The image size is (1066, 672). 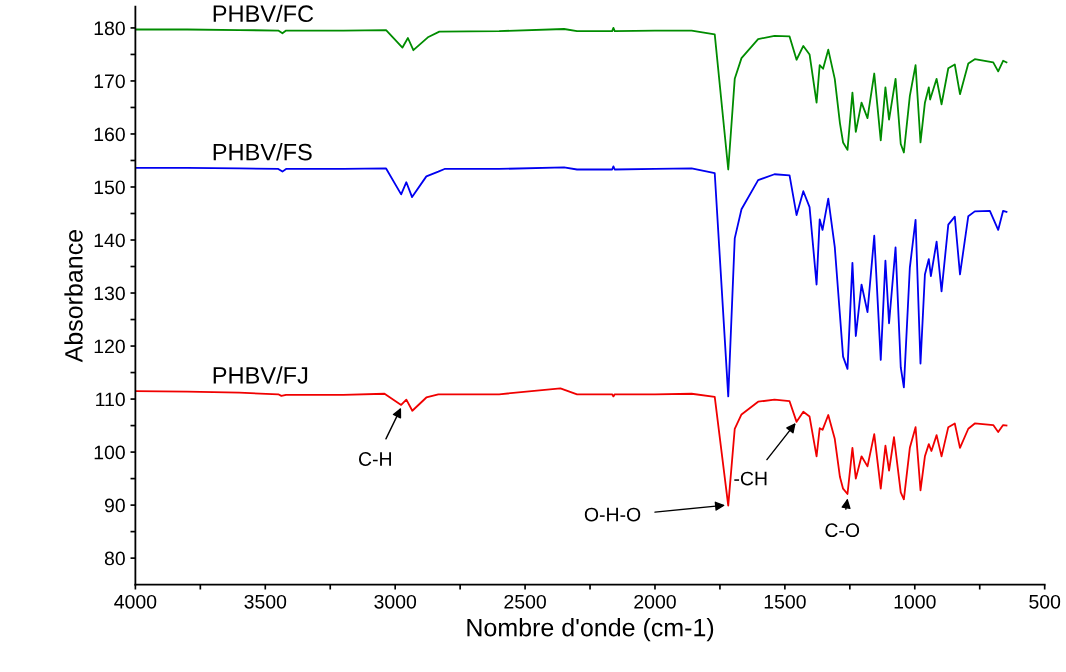 What do you see at coordinates (114, 505) in the screenshot?
I see `y-tick-label: 90` at bounding box center [114, 505].